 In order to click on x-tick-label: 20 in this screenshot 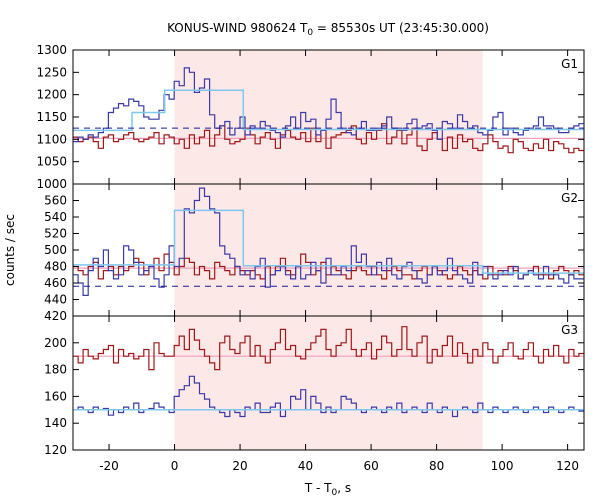, I will do `click(239, 466)`.